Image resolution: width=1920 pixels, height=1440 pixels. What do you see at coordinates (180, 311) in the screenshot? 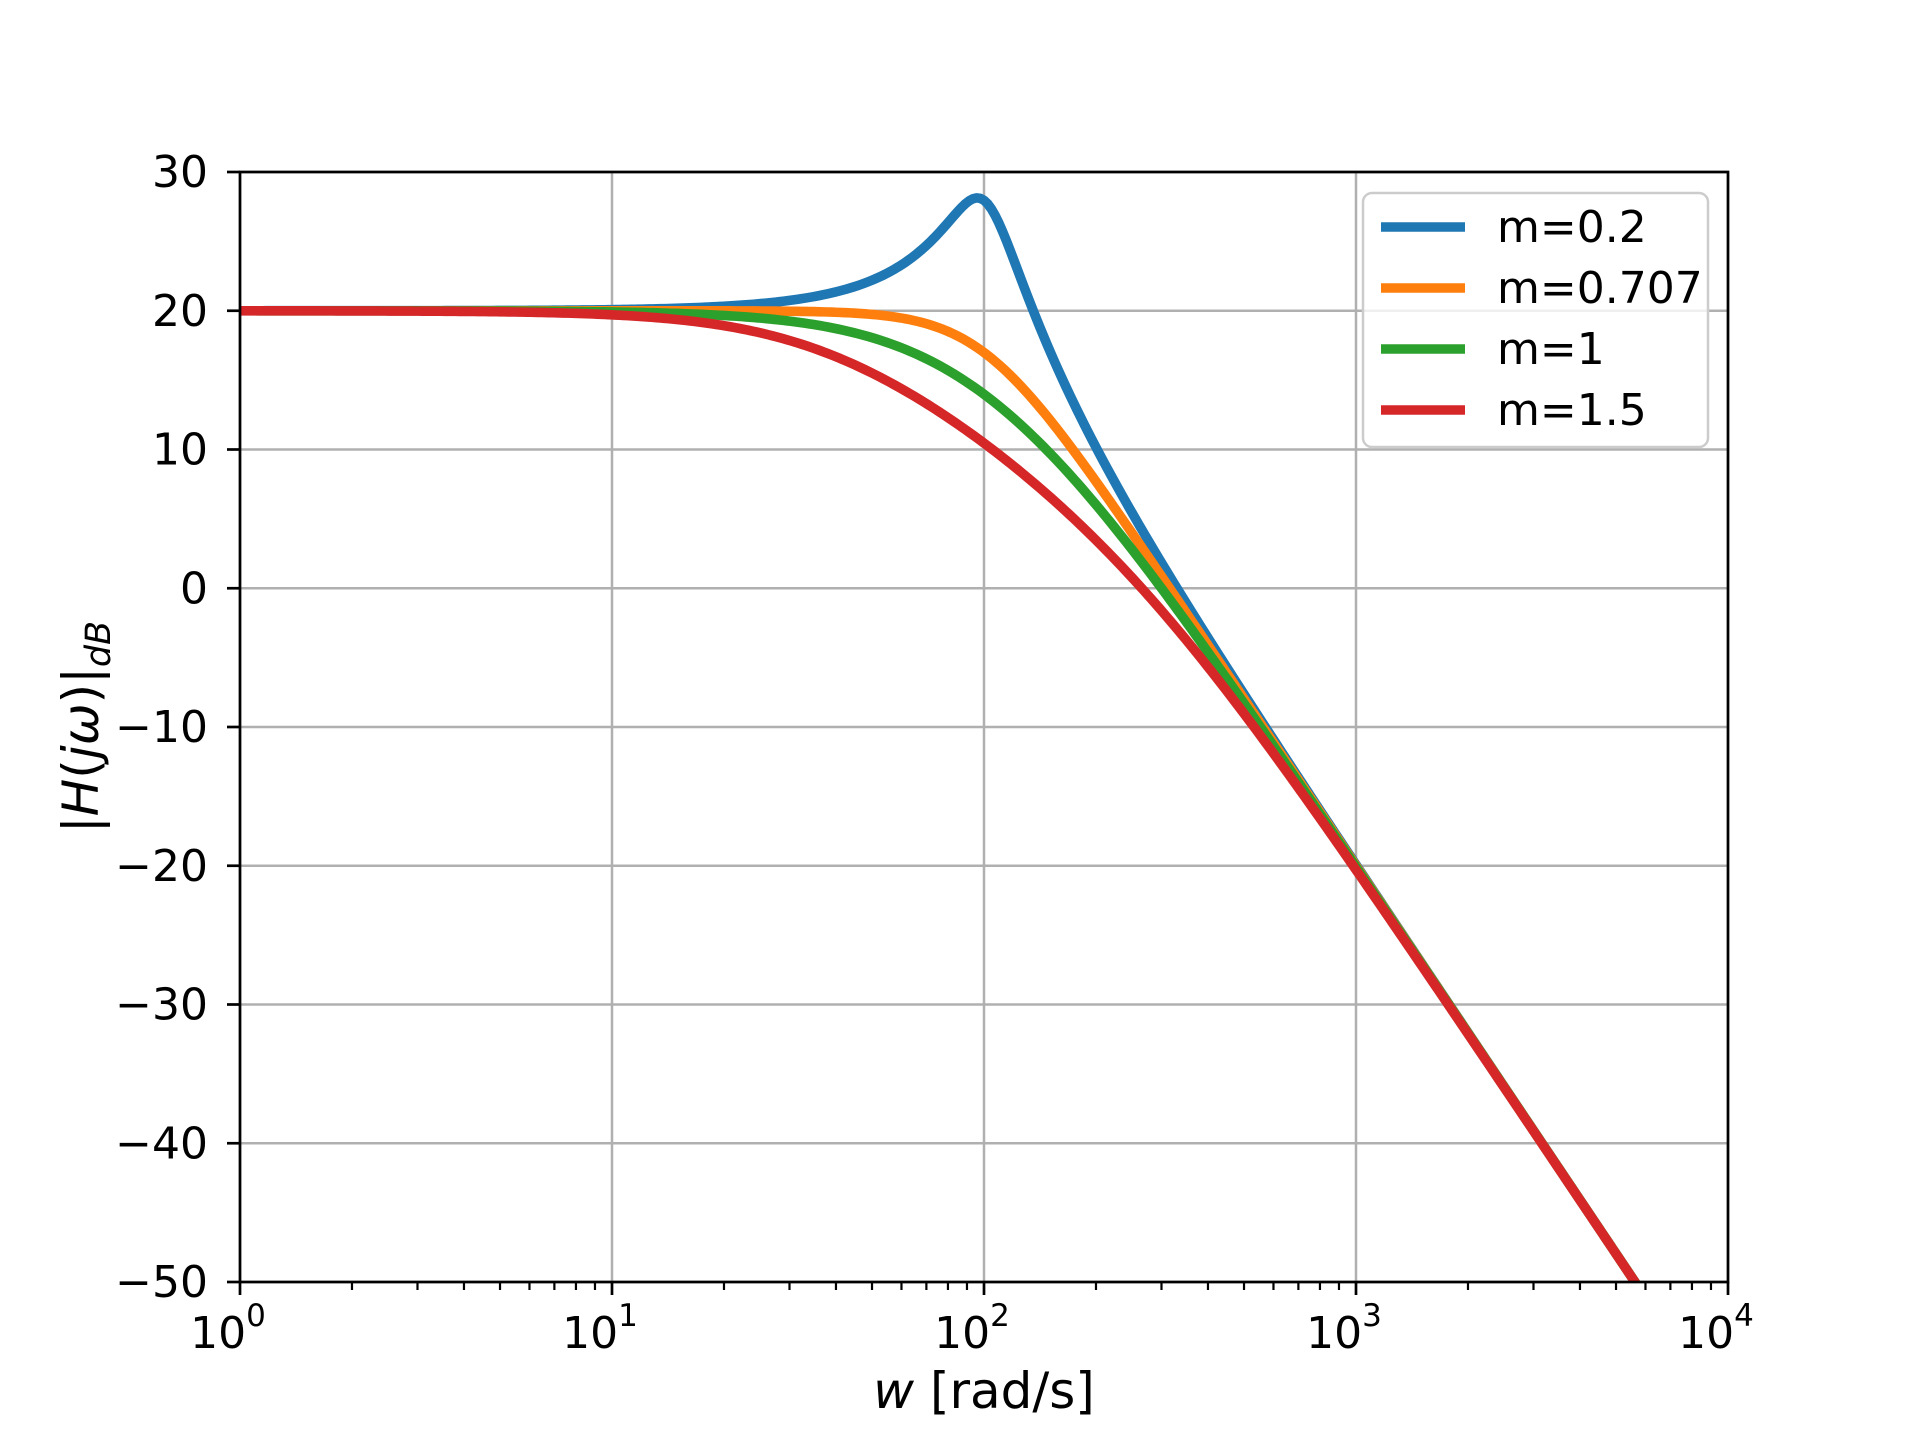
I see `y-tick-label: 20` at bounding box center [180, 311].